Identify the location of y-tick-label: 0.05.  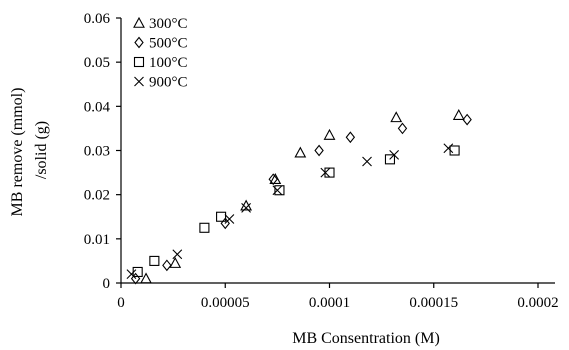
(97, 63).